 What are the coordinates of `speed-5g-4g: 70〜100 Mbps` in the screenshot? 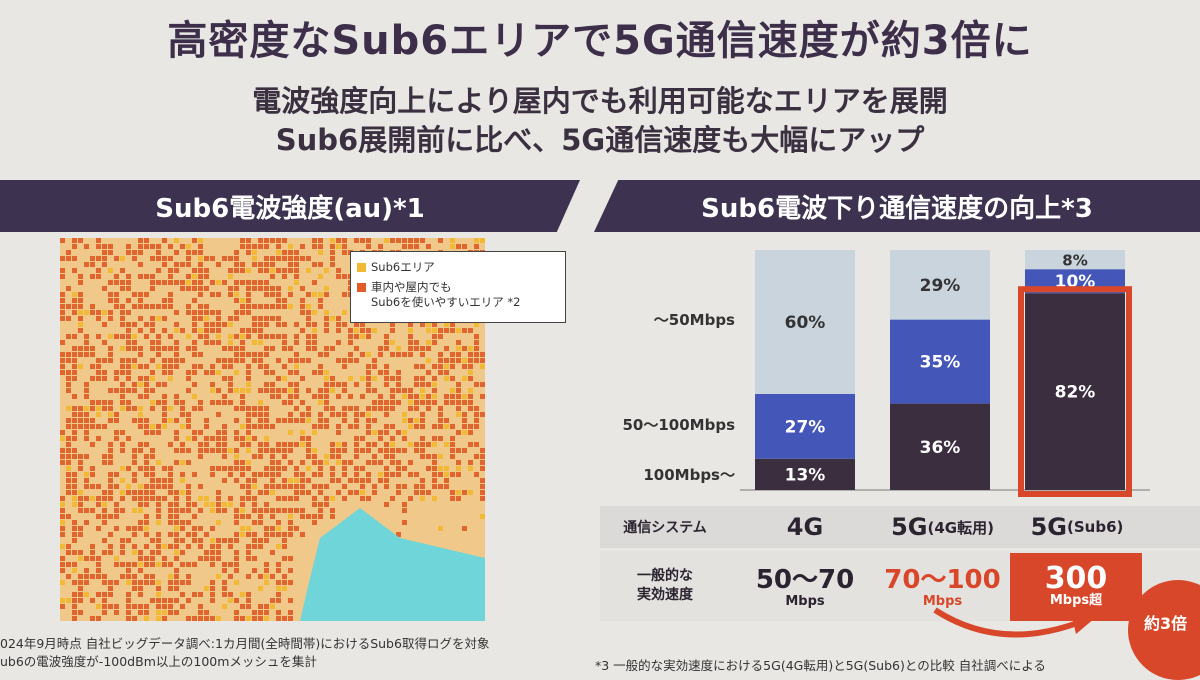 It's located at (942, 588).